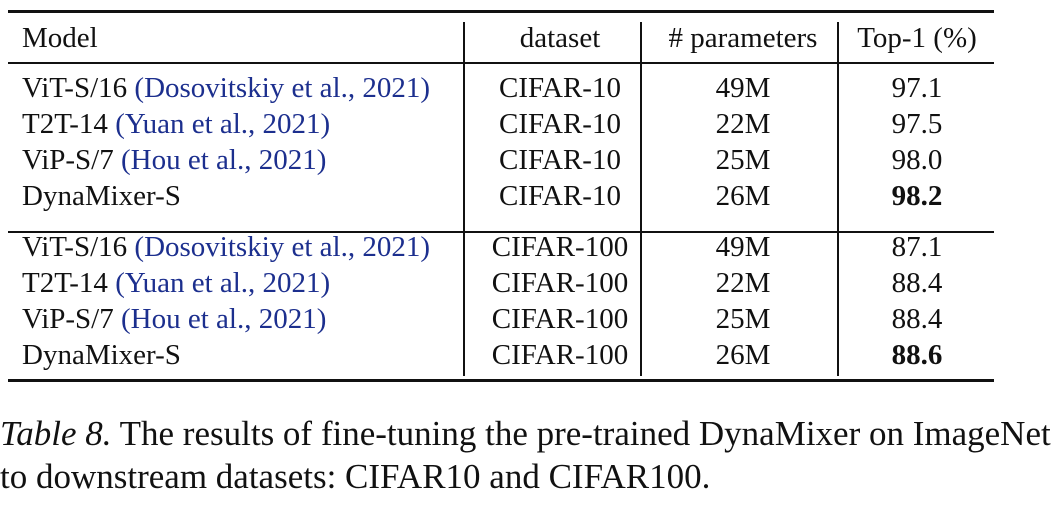  I want to click on table-row: DynaMixer-S CIFAR-10 26M 98.2, so click(501, 196).